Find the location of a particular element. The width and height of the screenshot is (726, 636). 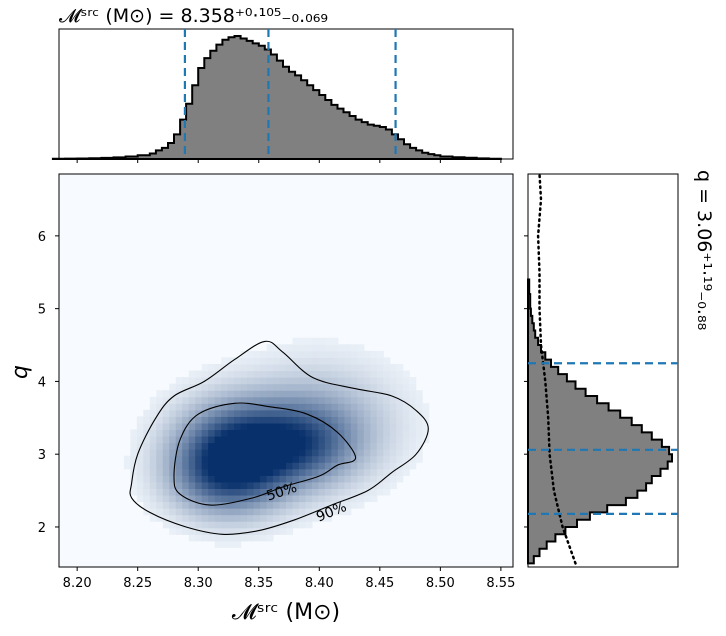

q-title: q = 3.06⁺¹·¹⁹₋₀.₈₈ is located at coordinates (704, 250).